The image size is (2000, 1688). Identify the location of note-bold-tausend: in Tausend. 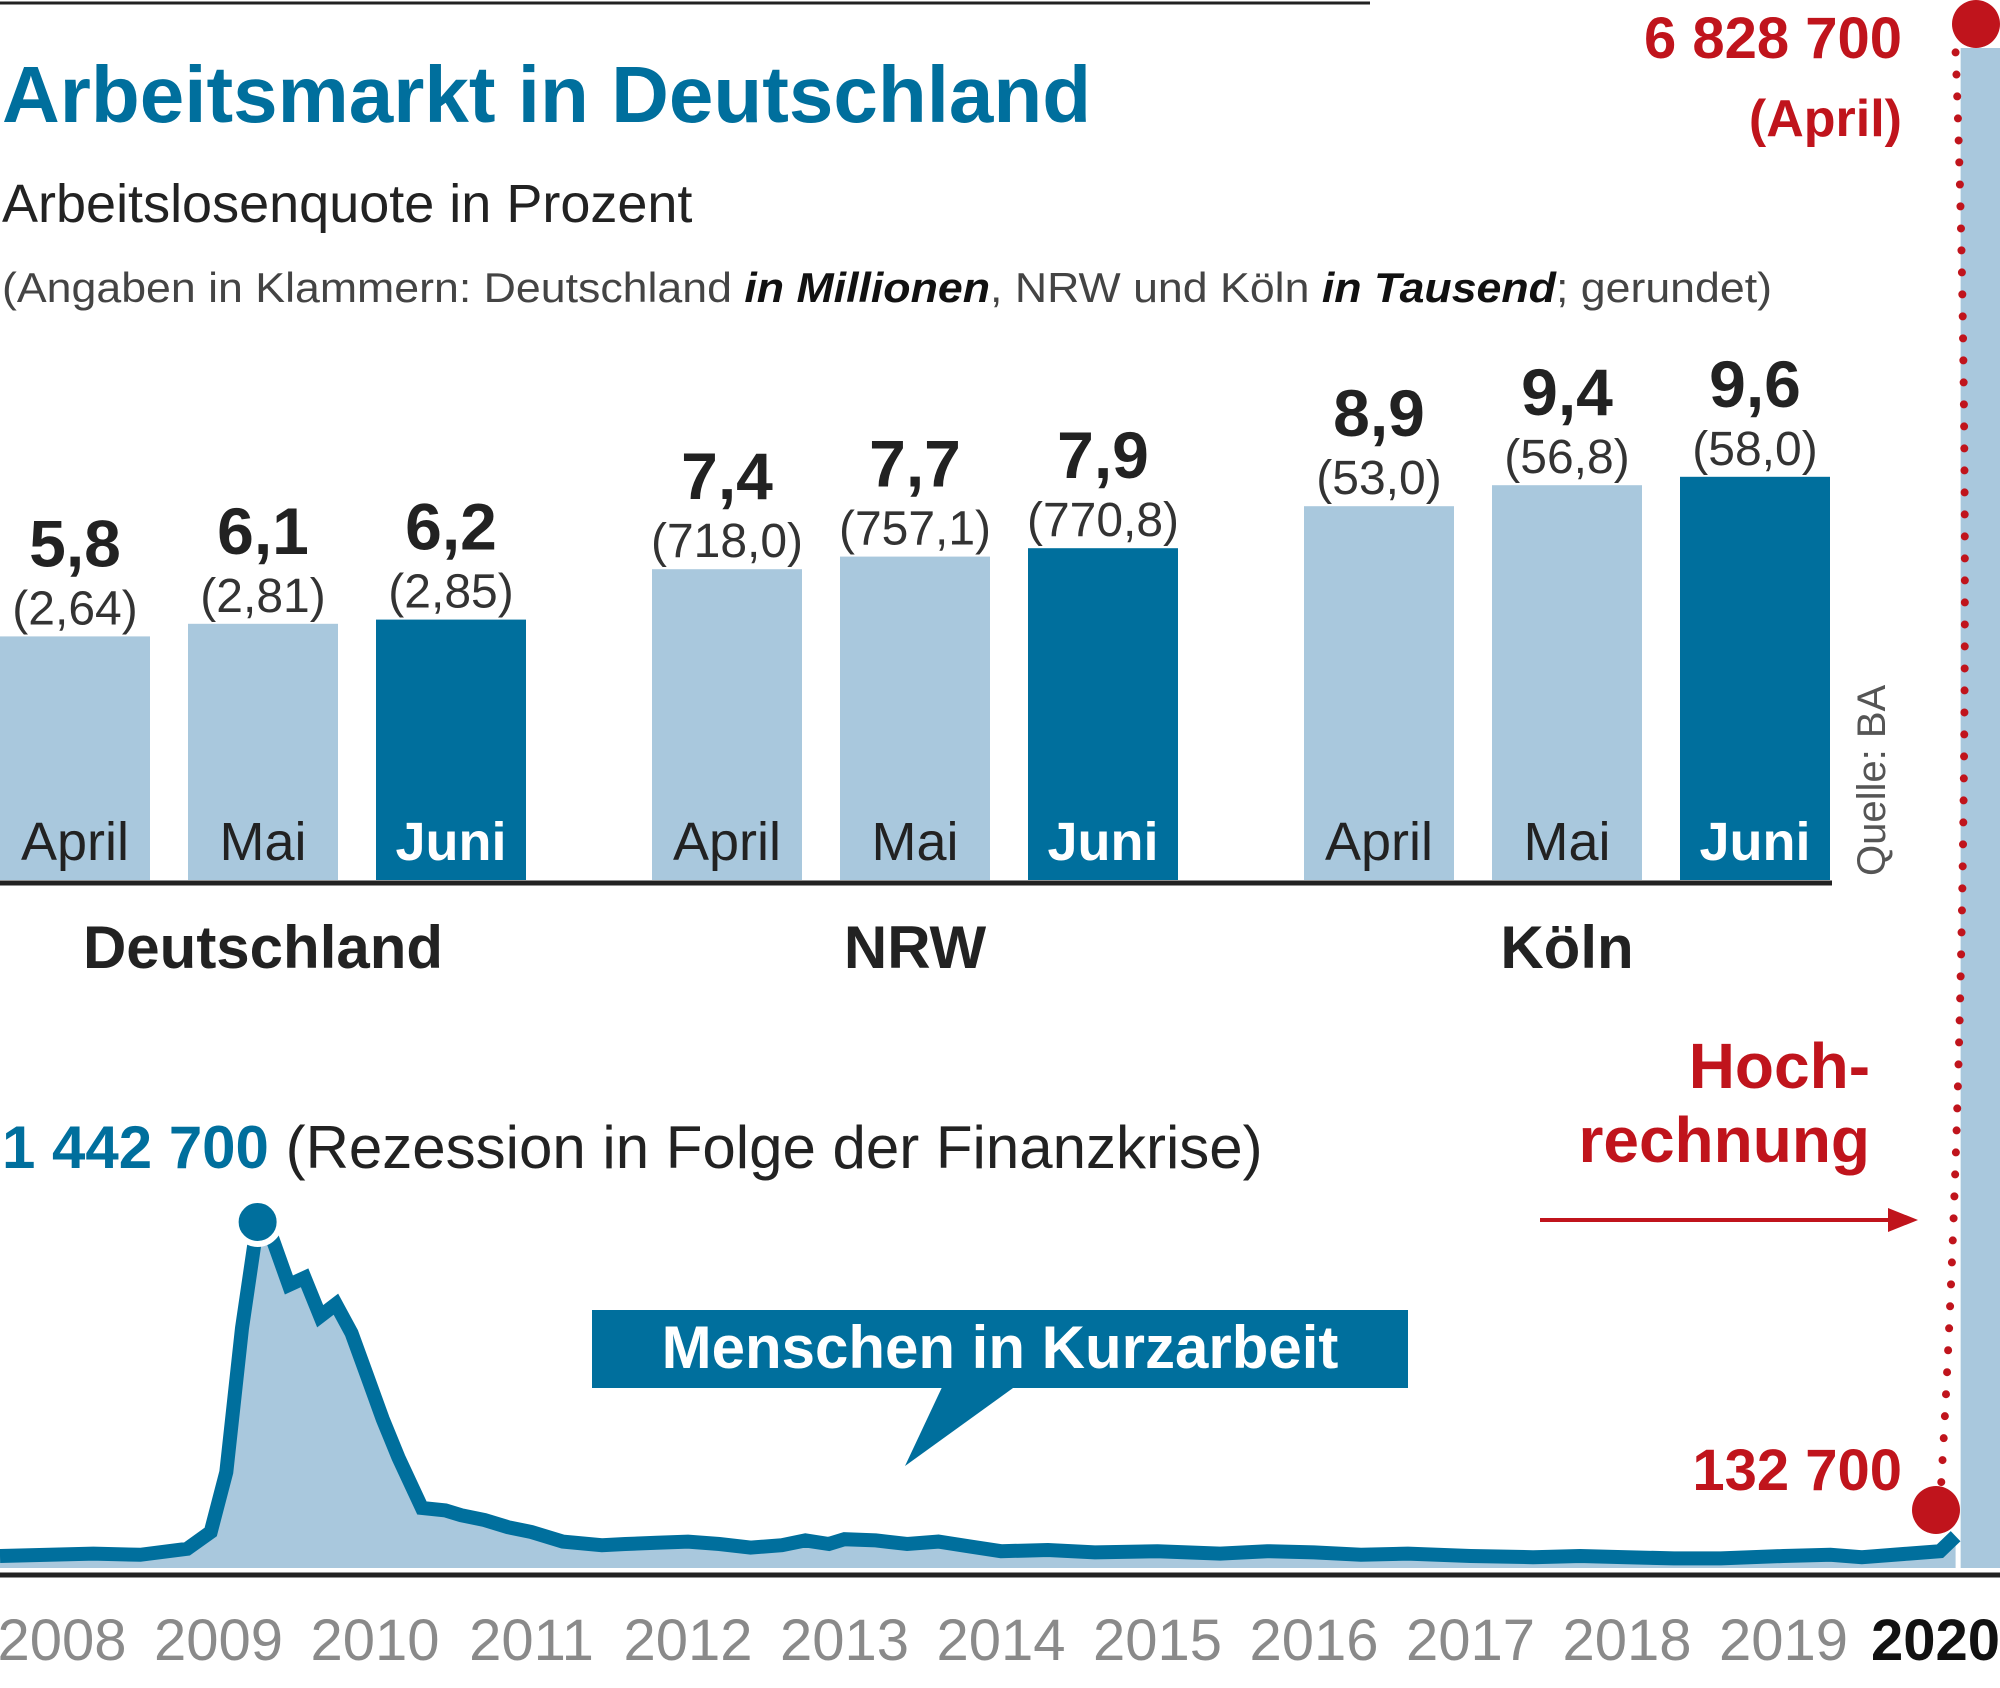
(1440, 287).